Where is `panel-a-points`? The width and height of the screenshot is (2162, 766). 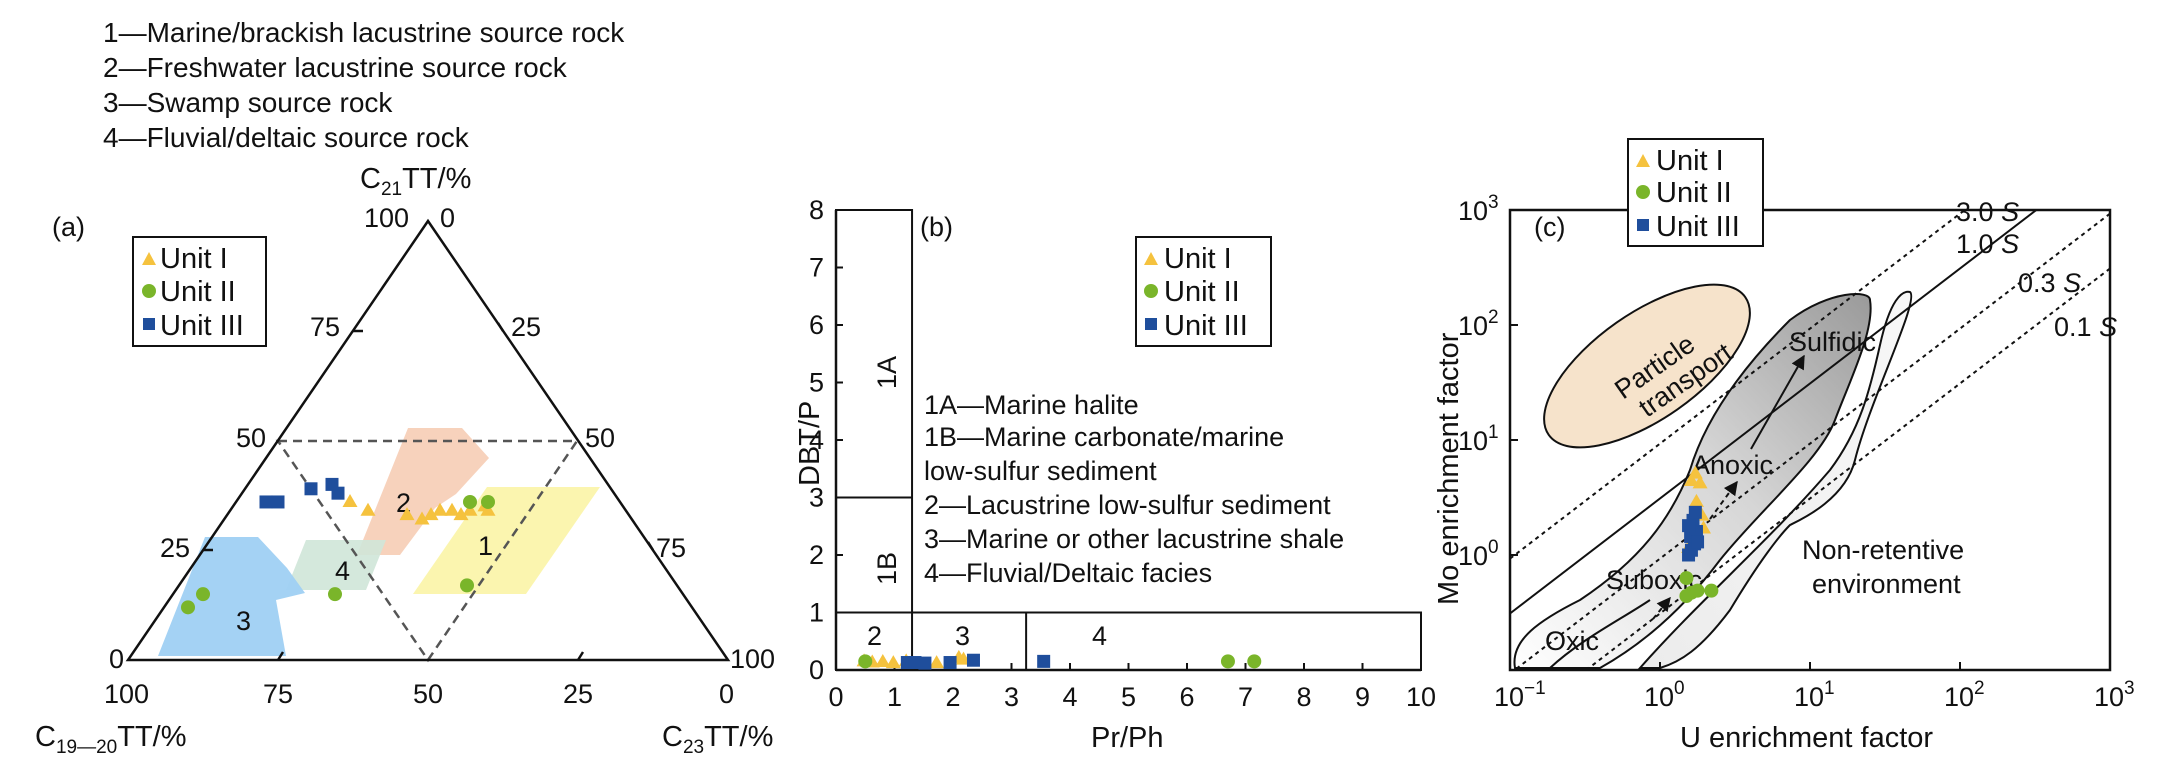
panel-a-points is located at coordinates (338, 546).